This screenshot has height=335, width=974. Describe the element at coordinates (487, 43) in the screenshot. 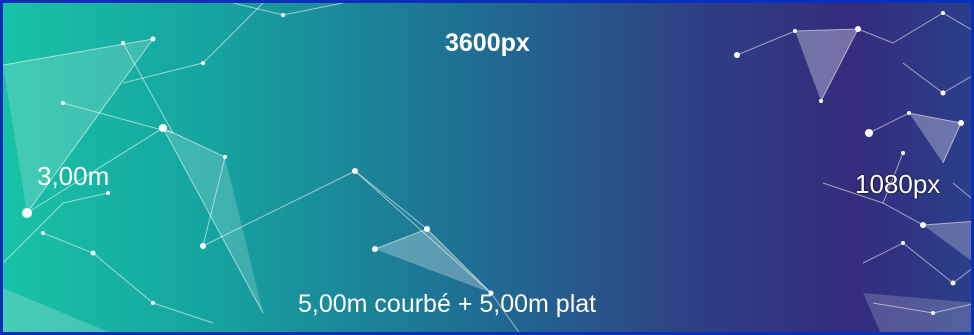

I see `width-pixels-label: 3600px` at that location.